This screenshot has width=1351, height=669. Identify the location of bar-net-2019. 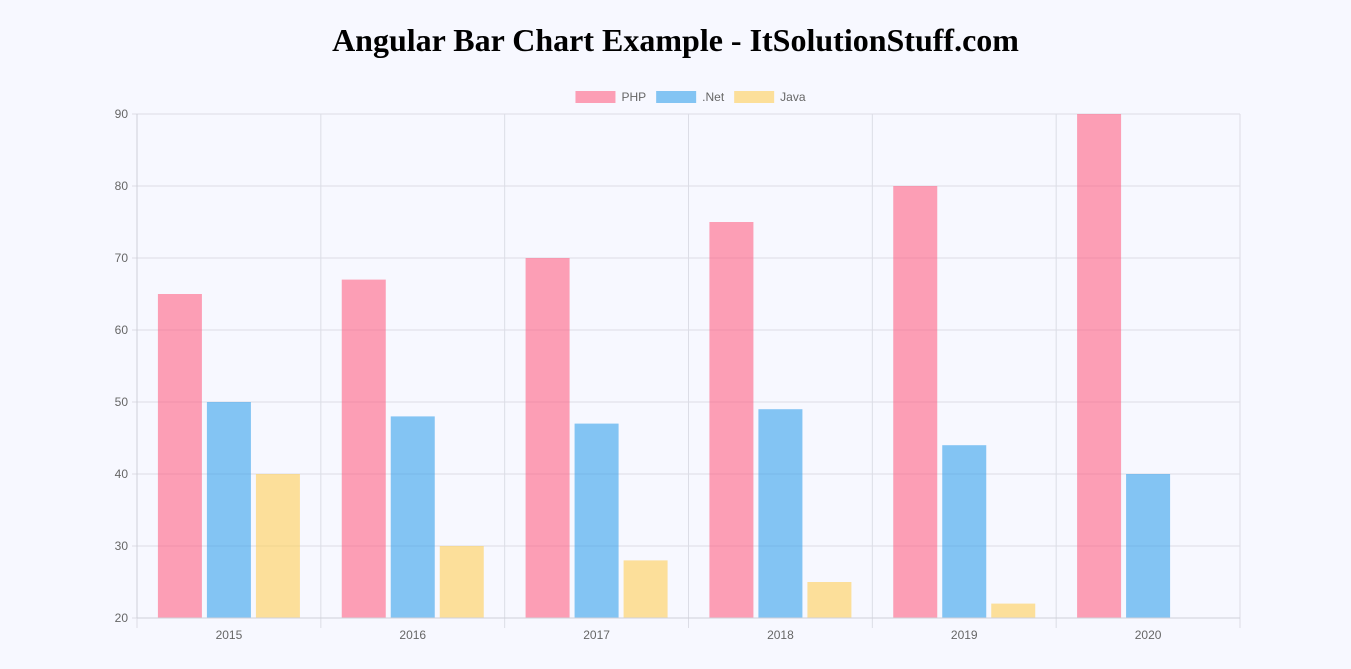
(964, 531).